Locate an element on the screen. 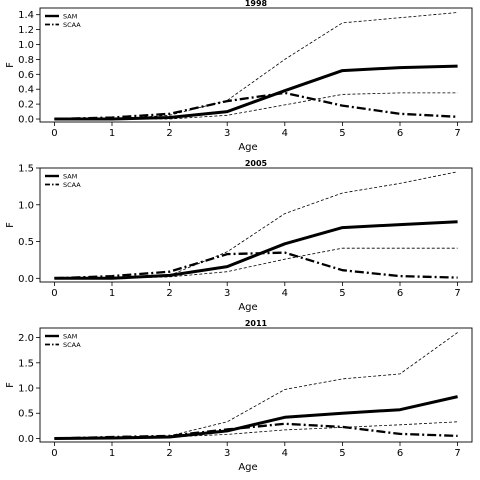 This screenshot has width=480, height=480. y-tick-label: 1.4 is located at coordinates (26, 15).